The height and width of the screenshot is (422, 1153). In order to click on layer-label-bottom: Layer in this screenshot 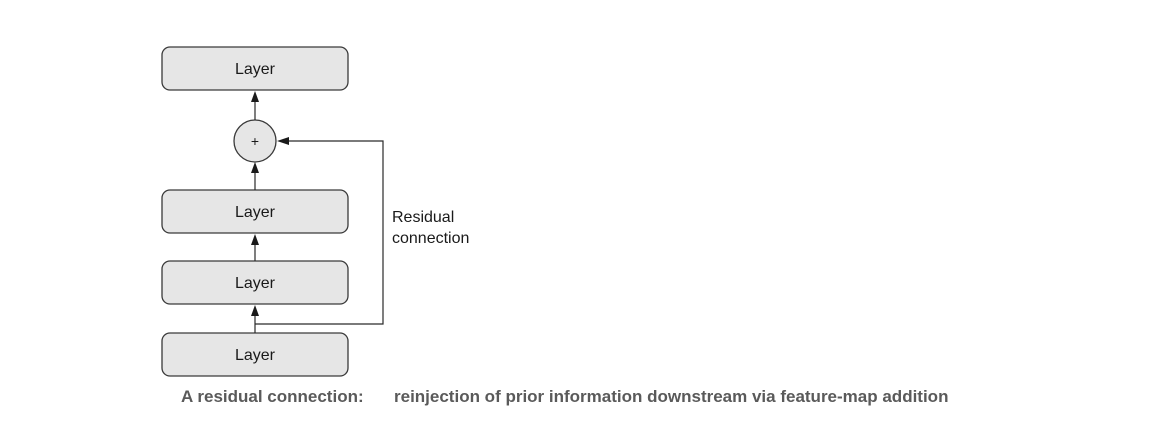, I will do `click(255, 355)`.